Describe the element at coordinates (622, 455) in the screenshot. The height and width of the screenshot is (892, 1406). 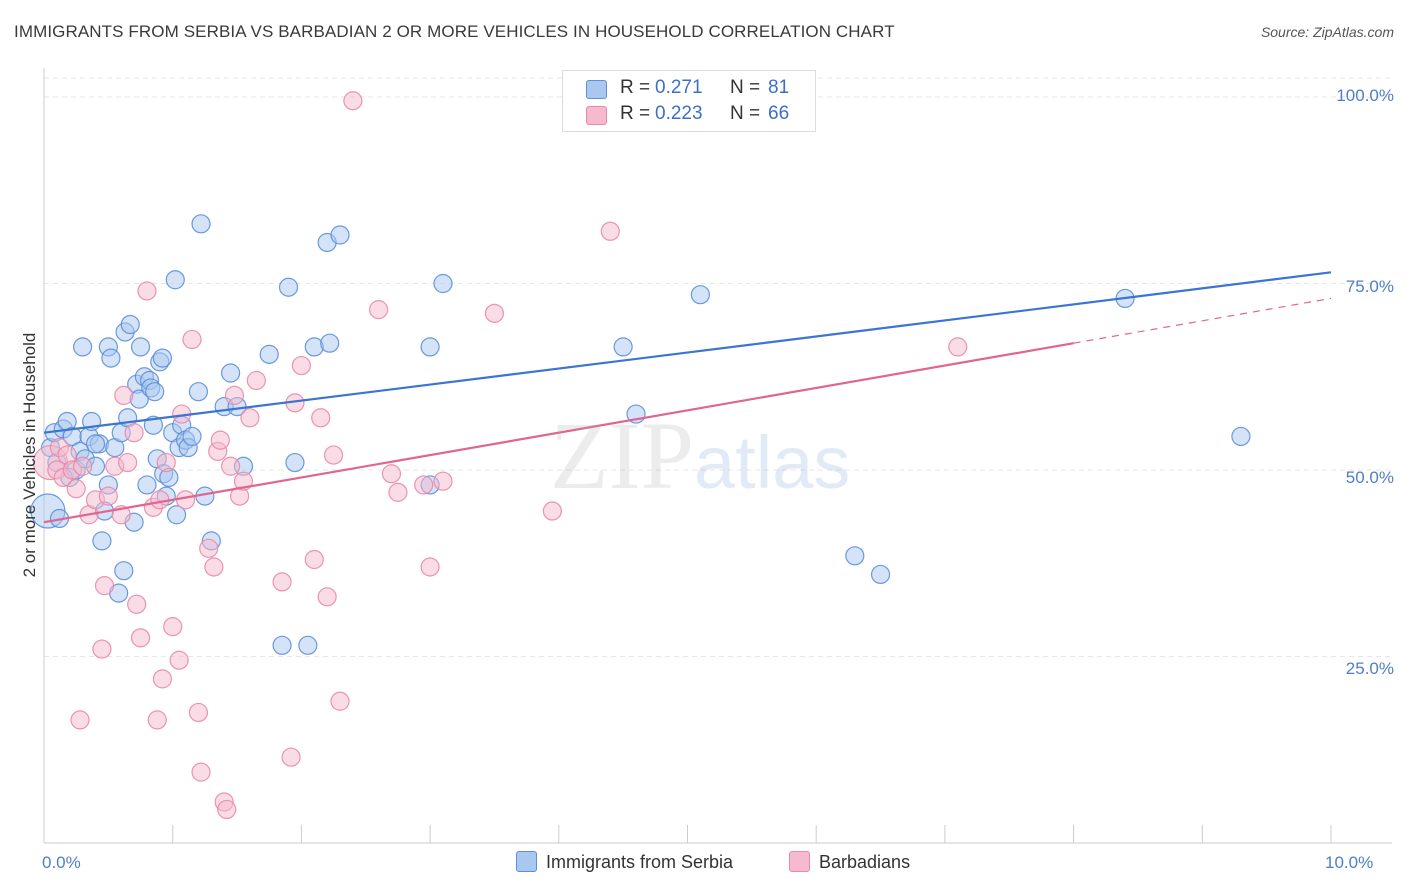
I see `watermark-zip: ZIP` at that location.